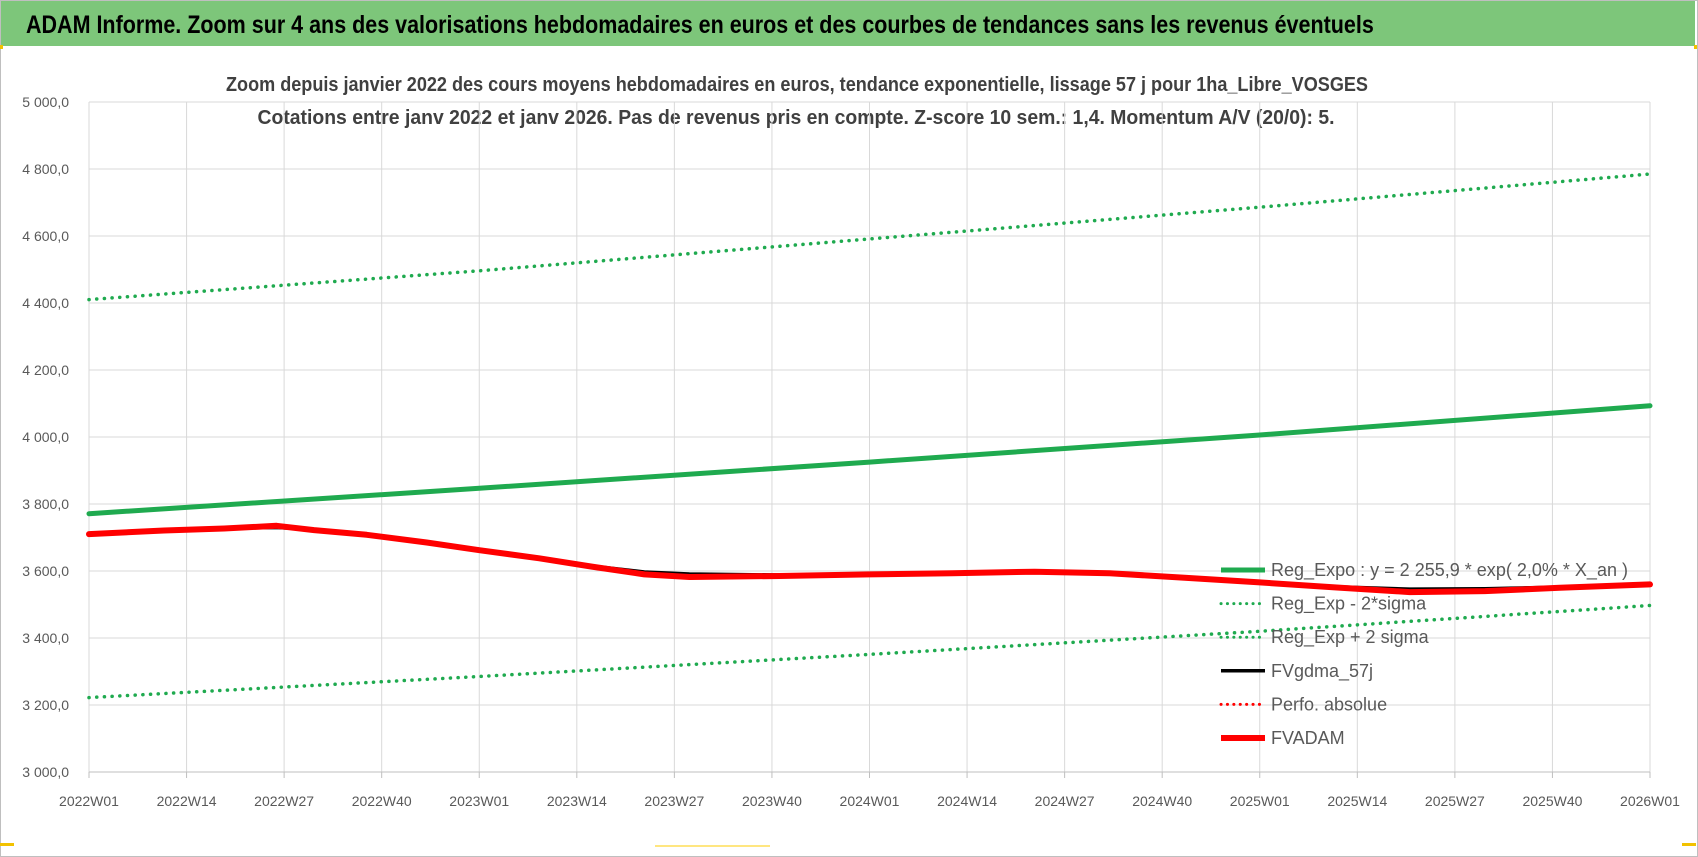 Image resolution: width=1698 pixels, height=857 pixels. I want to click on x-tick-label: 2024W14, so click(967, 801).